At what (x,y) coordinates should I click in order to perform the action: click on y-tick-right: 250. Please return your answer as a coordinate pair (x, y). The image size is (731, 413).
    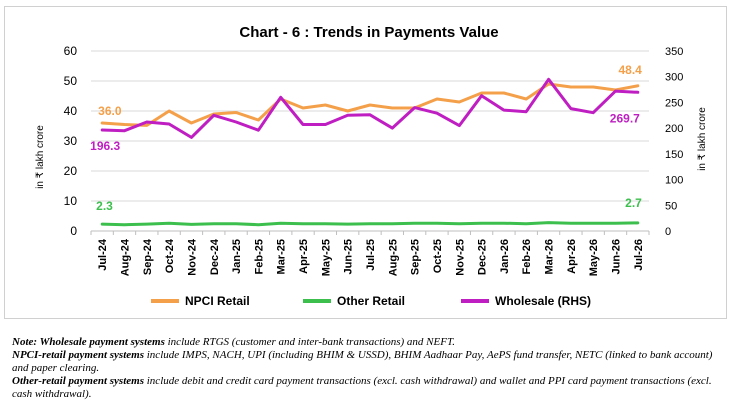
    Looking at the image, I should click on (674, 103).